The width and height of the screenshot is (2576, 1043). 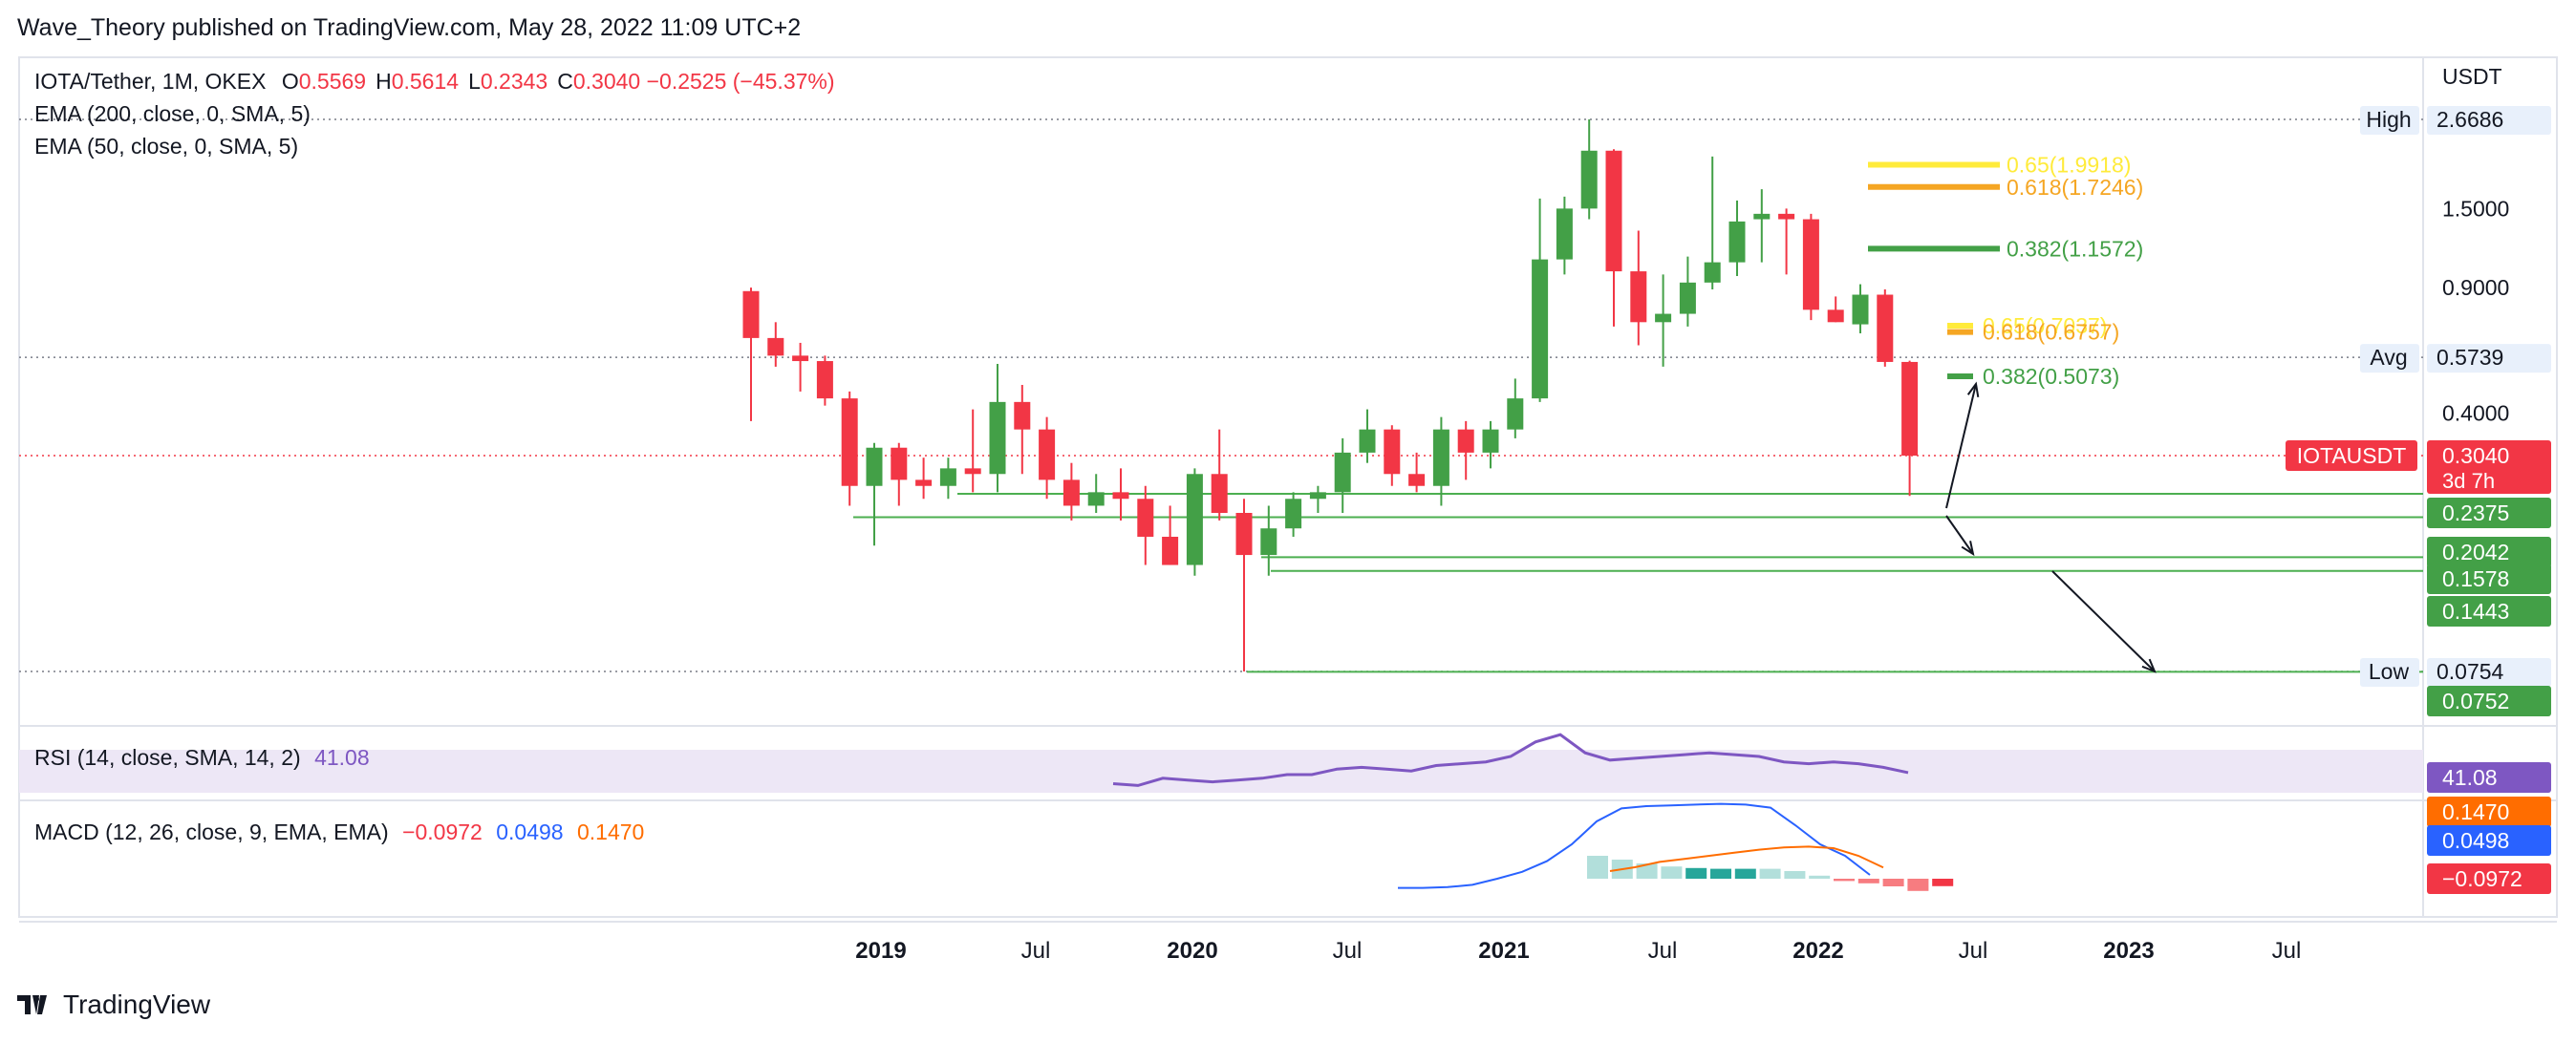 I want to click on rsi-axis-bg, so click(x=2489, y=778).